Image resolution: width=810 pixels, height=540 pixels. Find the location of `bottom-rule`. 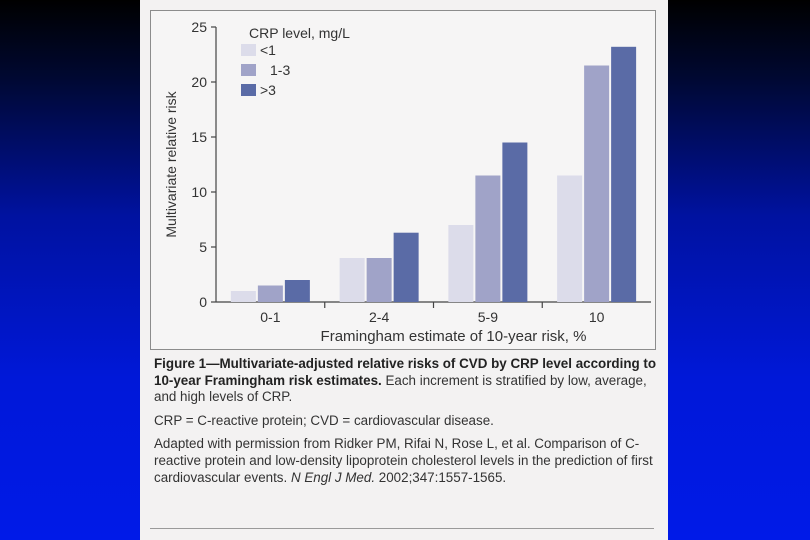

bottom-rule is located at coordinates (402, 528).